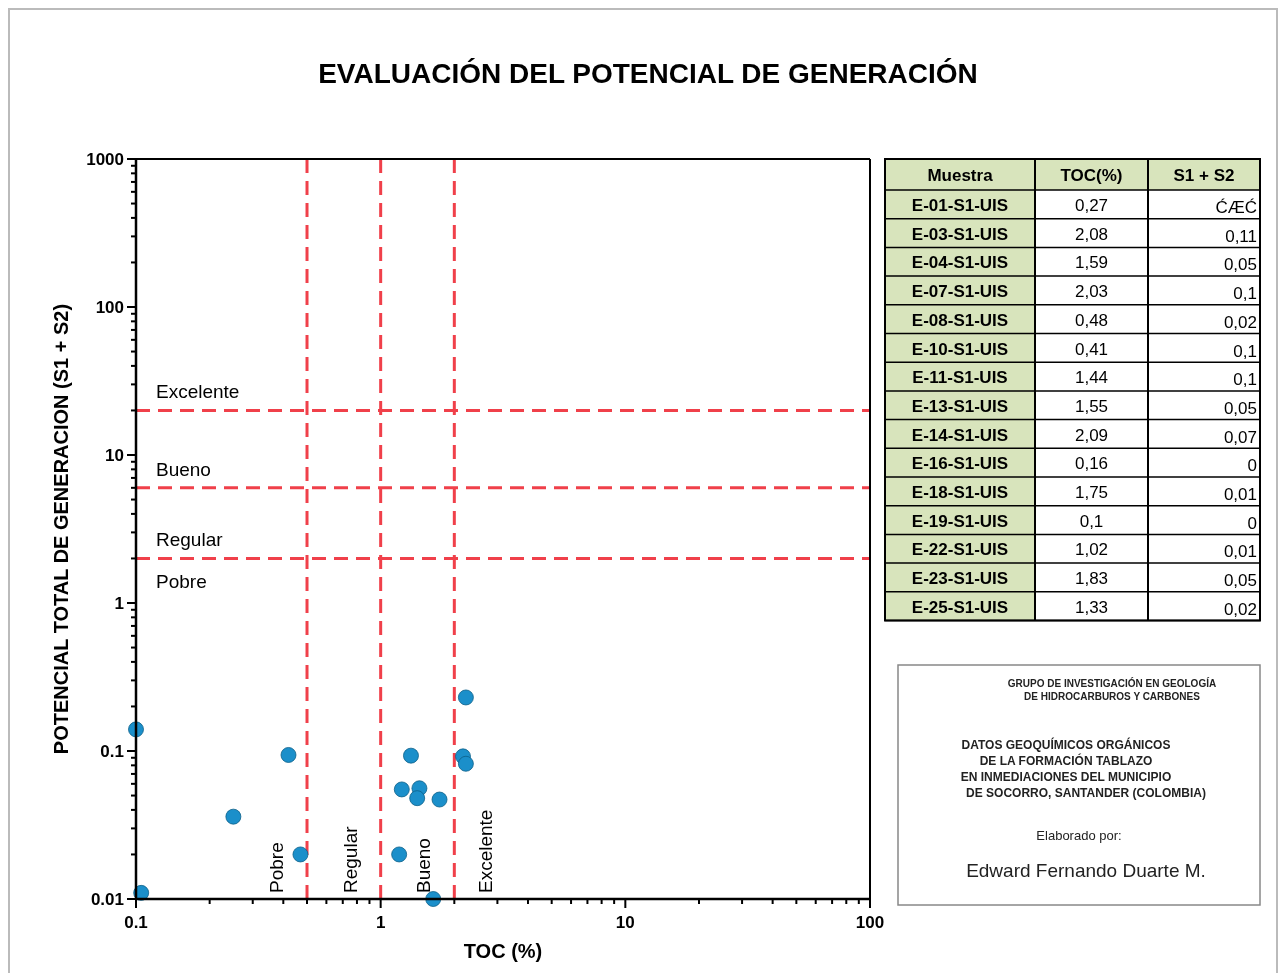 The height and width of the screenshot is (973, 1287). I want to click on y-tick-label: 1000, so click(105, 159).